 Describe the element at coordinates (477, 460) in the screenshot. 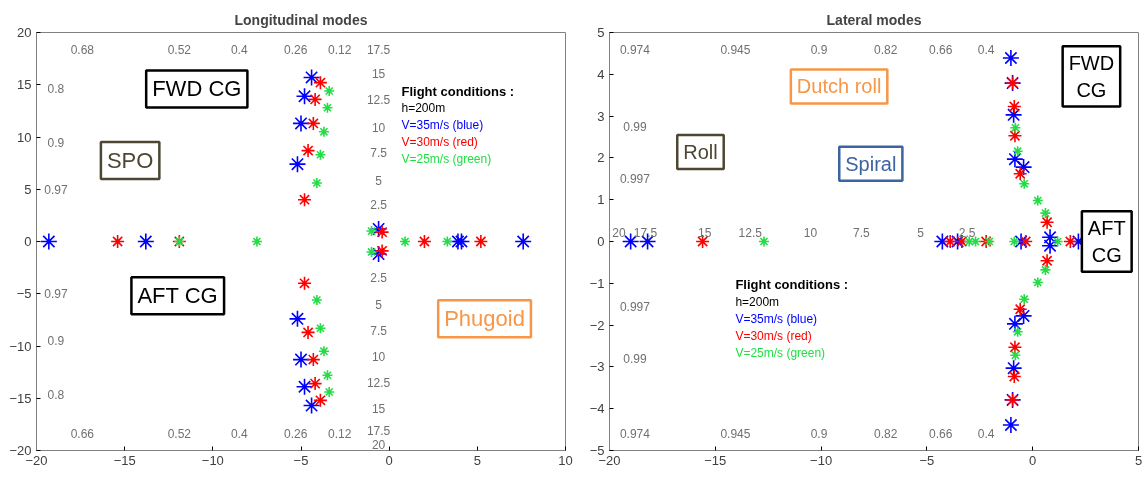

I see `x-tick-label: 5` at that location.